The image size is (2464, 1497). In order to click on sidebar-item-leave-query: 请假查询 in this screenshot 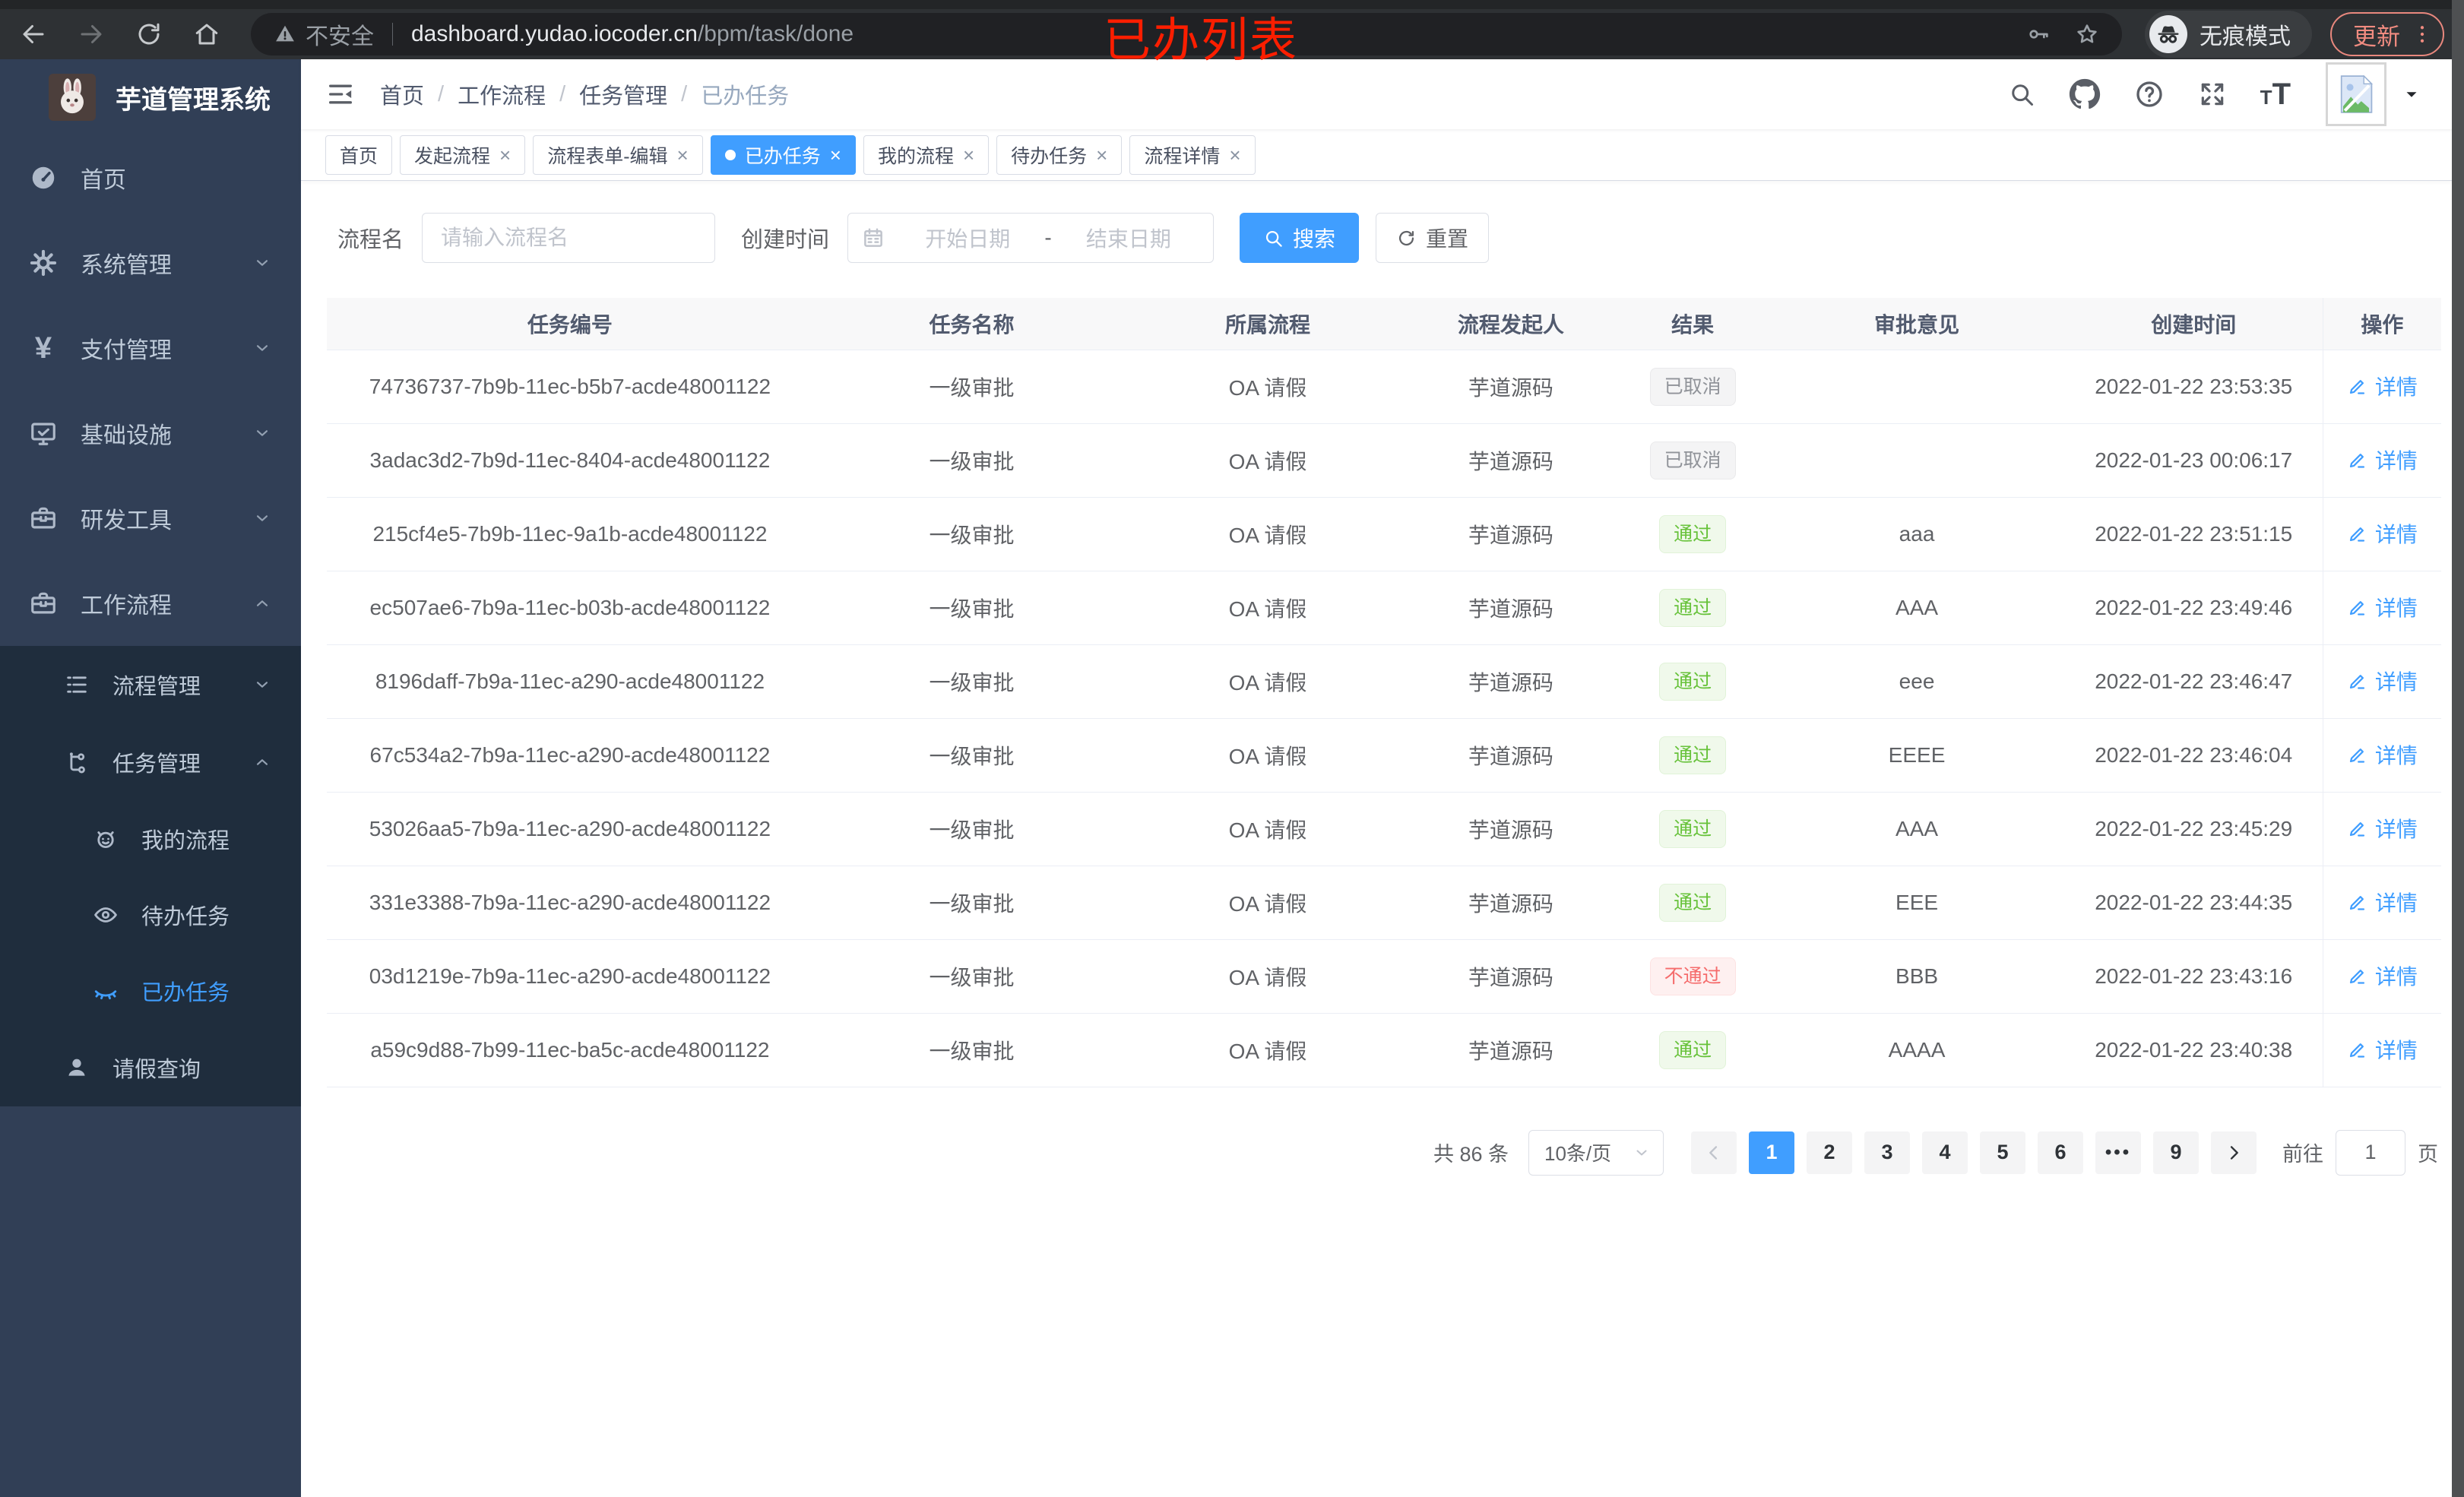, I will do `click(150, 1067)`.